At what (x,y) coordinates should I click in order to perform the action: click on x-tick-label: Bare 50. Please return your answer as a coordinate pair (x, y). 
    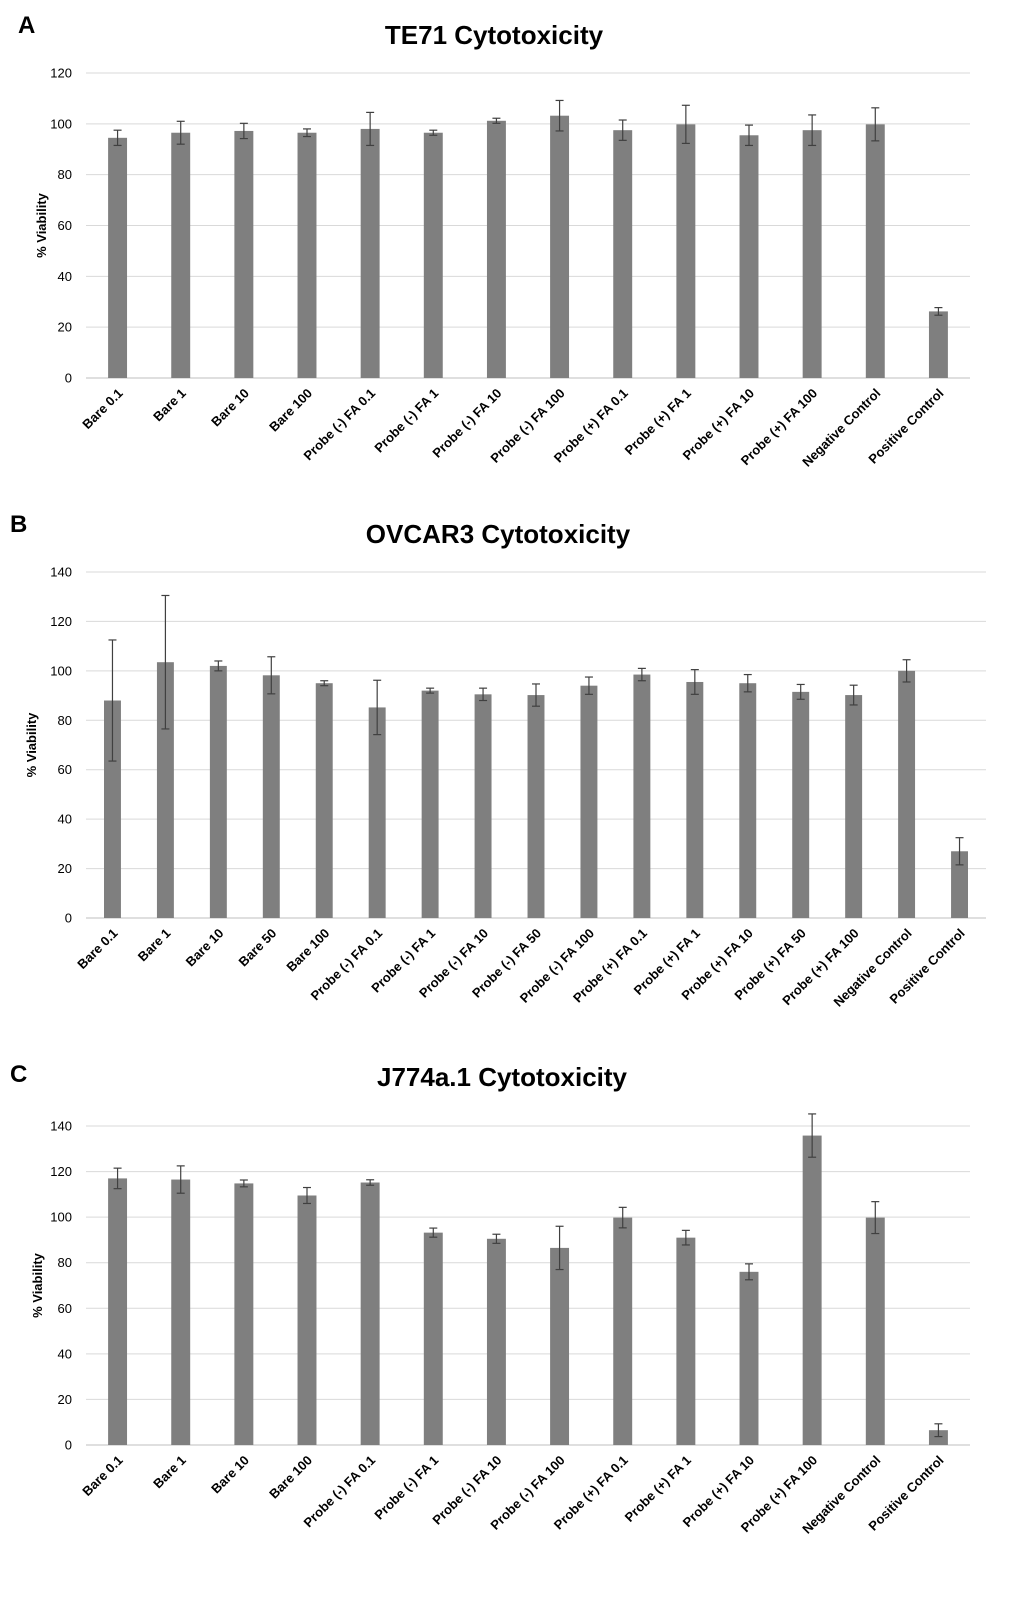
    Looking at the image, I should click on (258, 948).